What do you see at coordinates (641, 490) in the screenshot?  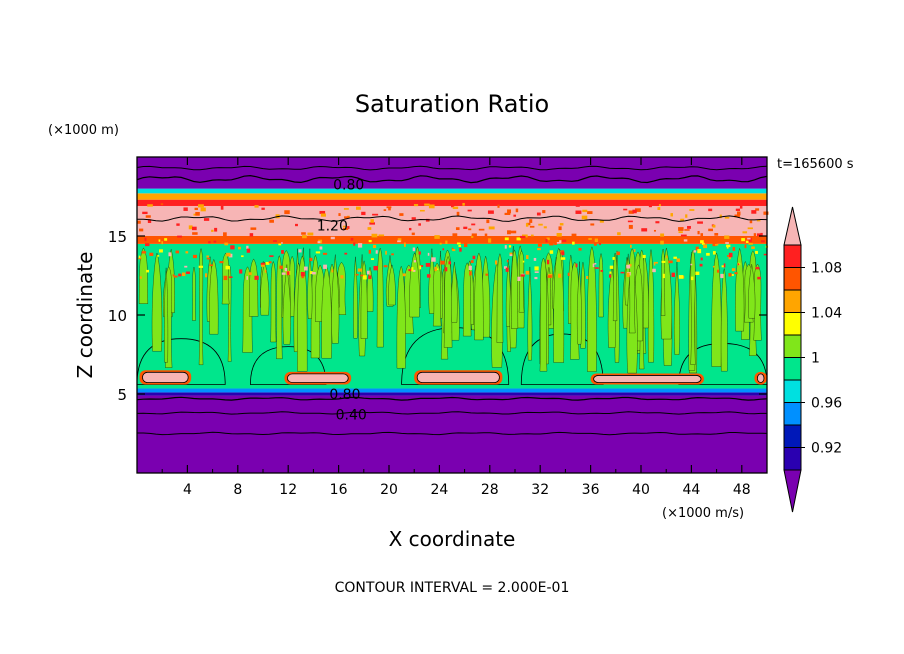 I see `x-tick-label-9: 40` at bounding box center [641, 490].